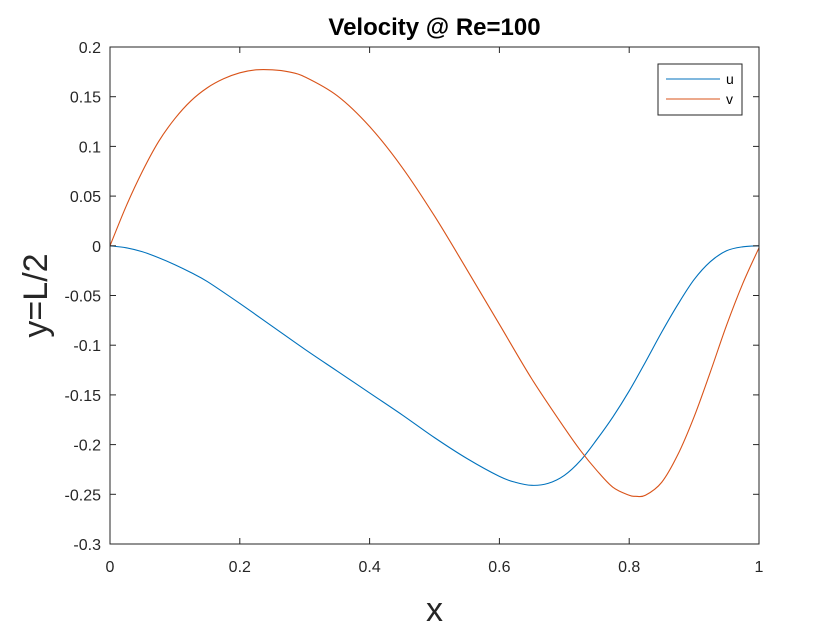 This screenshot has height=630, width=840. What do you see at coordinates (36, 295) in the screenshot?
I see `y-axis-label: y=L/2` at bounding box center [36, 295].